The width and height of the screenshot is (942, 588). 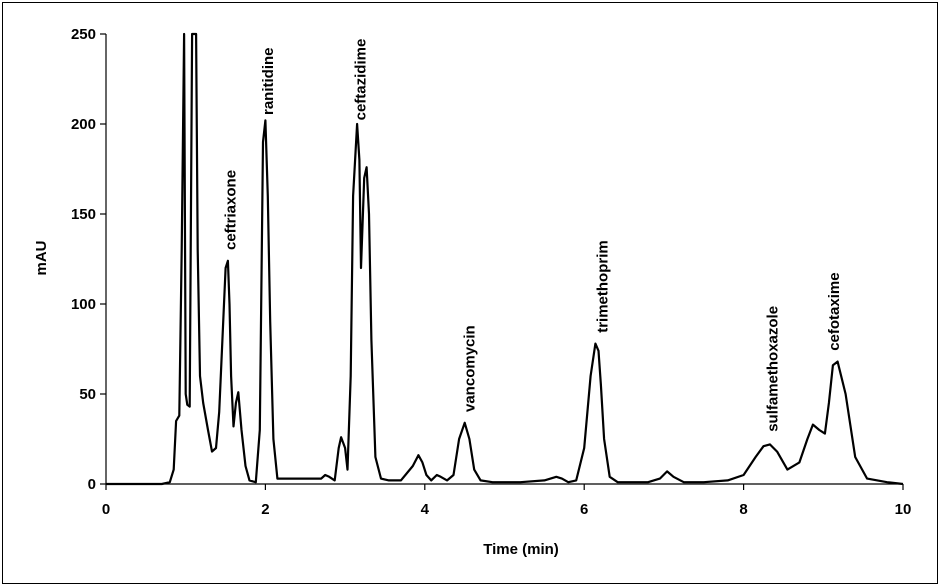 I want to click on x-tick-label: 0, so click(x=106, y=509).